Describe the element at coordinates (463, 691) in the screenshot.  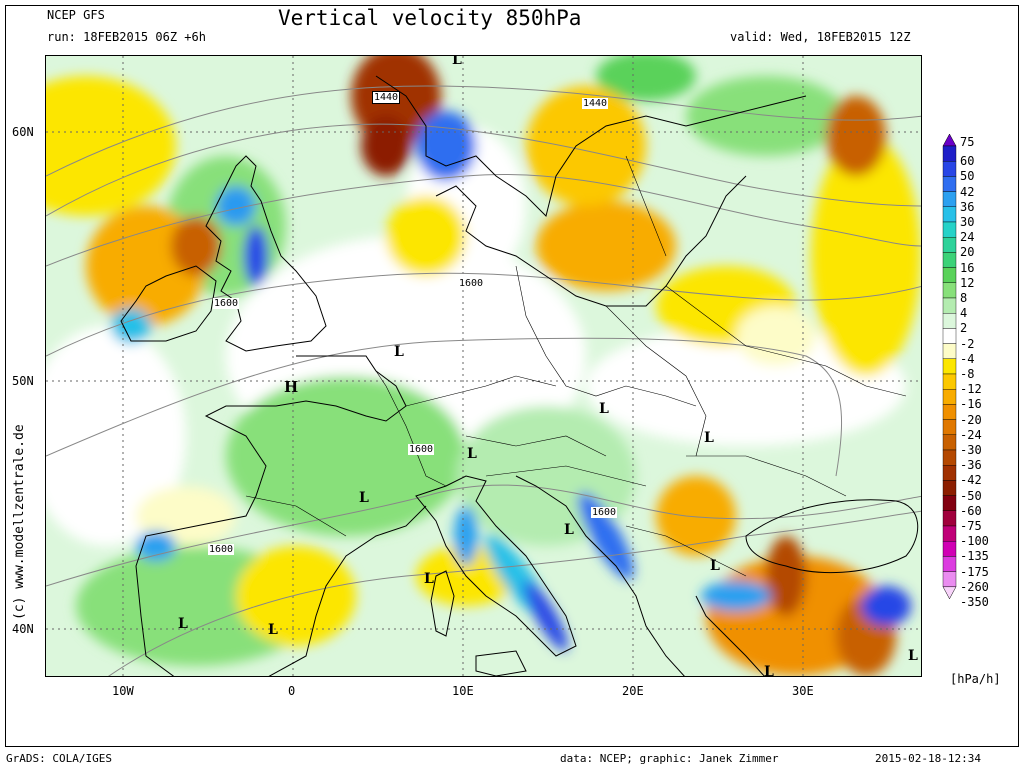
I see `lon-label: 10E` at that location.